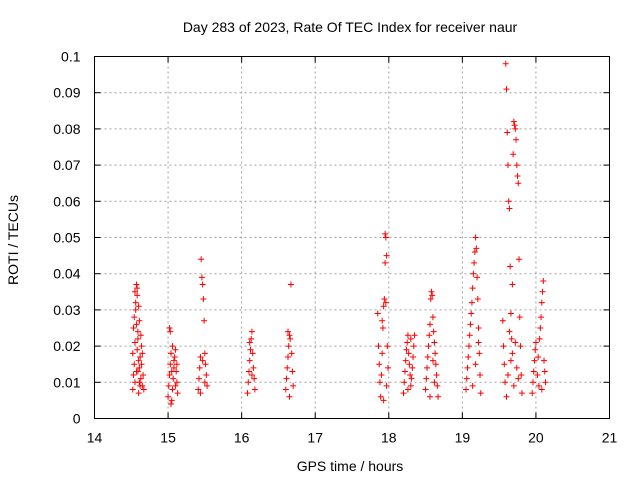 The height and width of the screenshot is (480, 640). I want to click on x-tick-label: 19, so click(463, 438).